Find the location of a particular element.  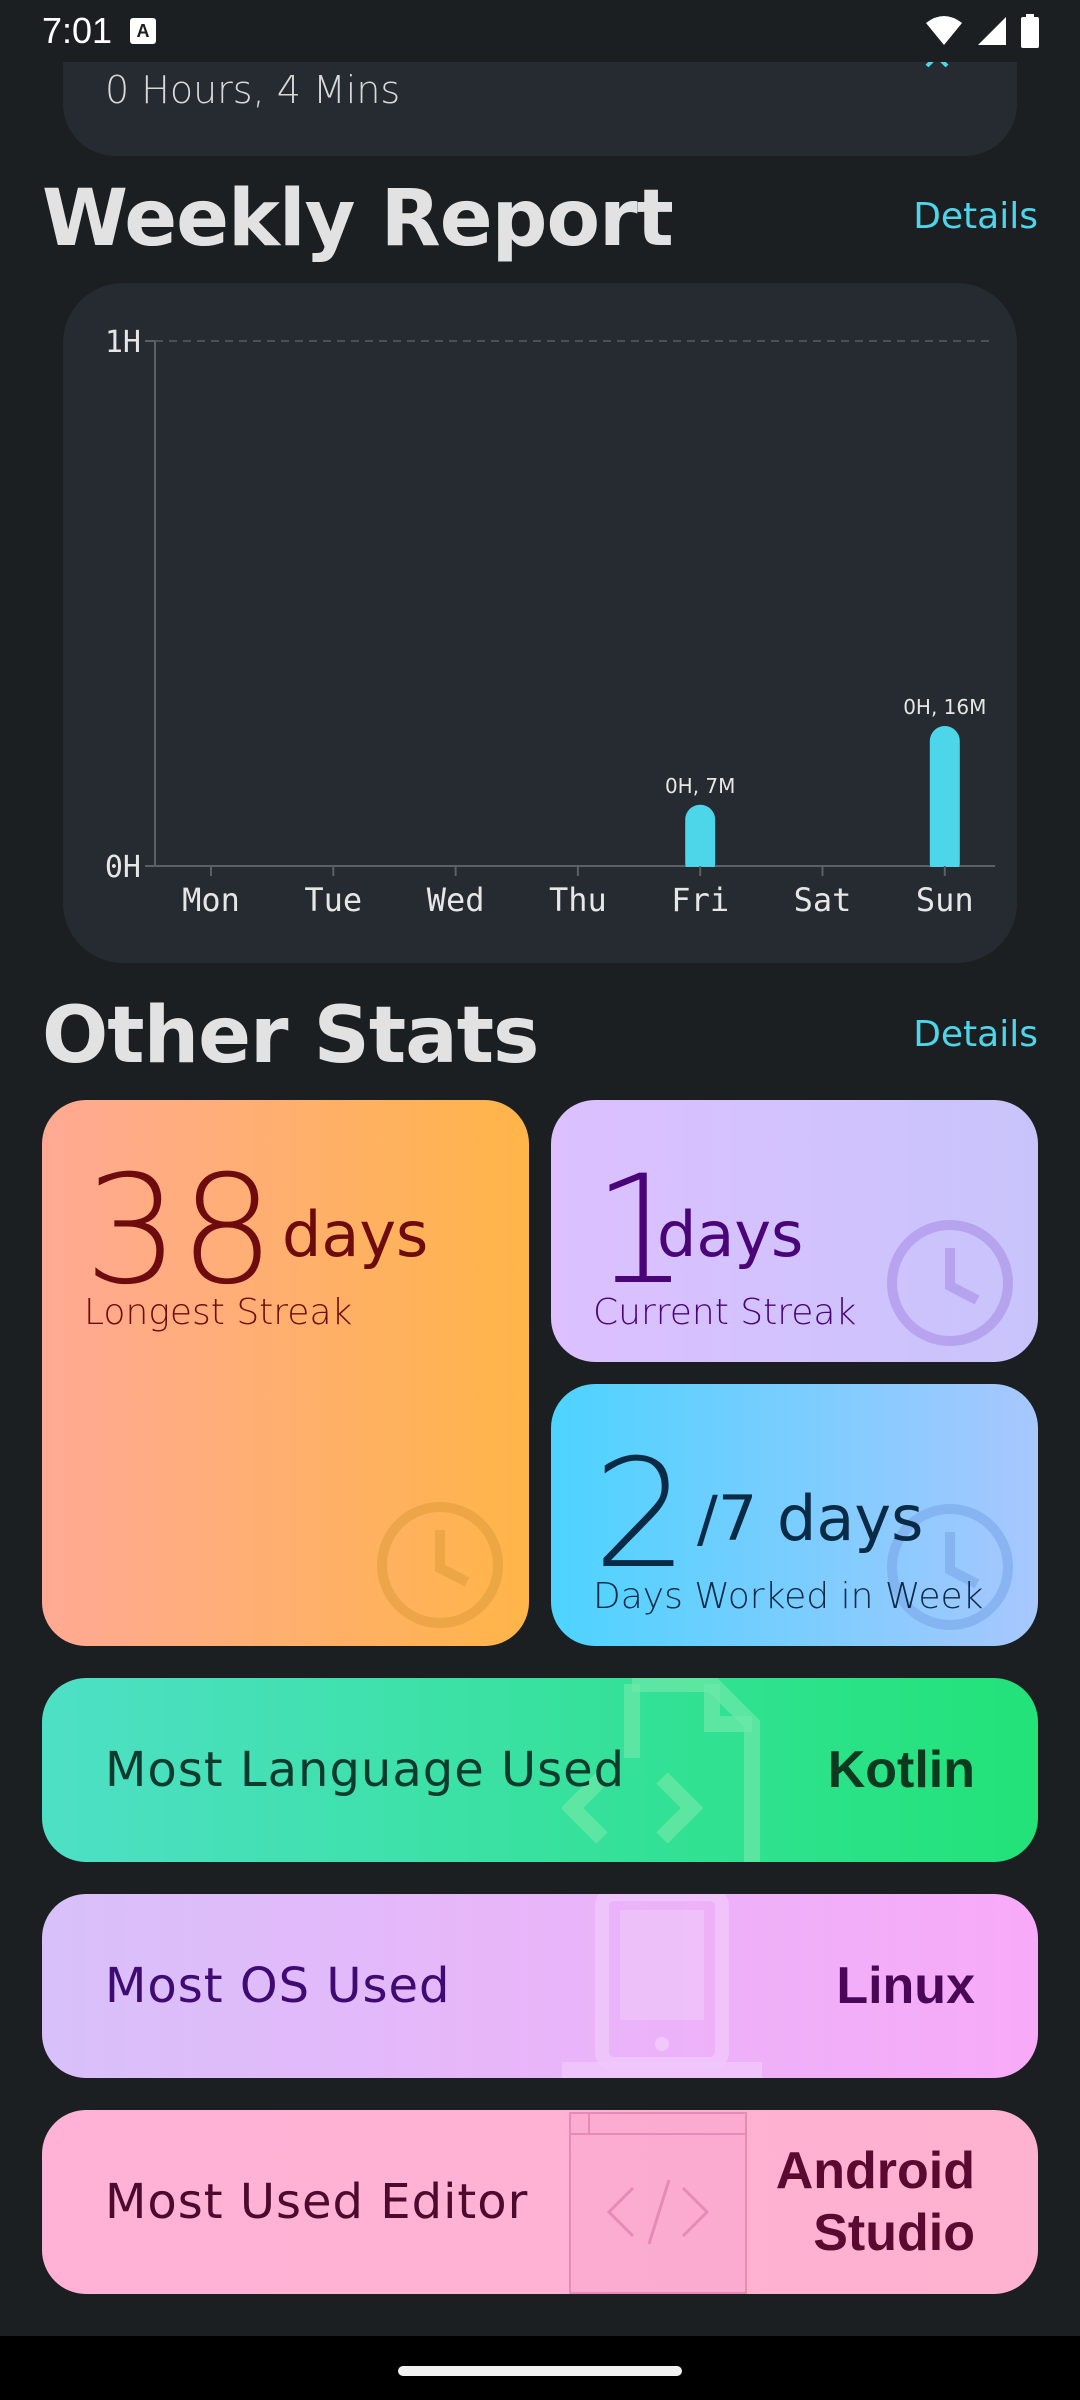

status-bar: 7:01 A is located at coordinates (540, 31).